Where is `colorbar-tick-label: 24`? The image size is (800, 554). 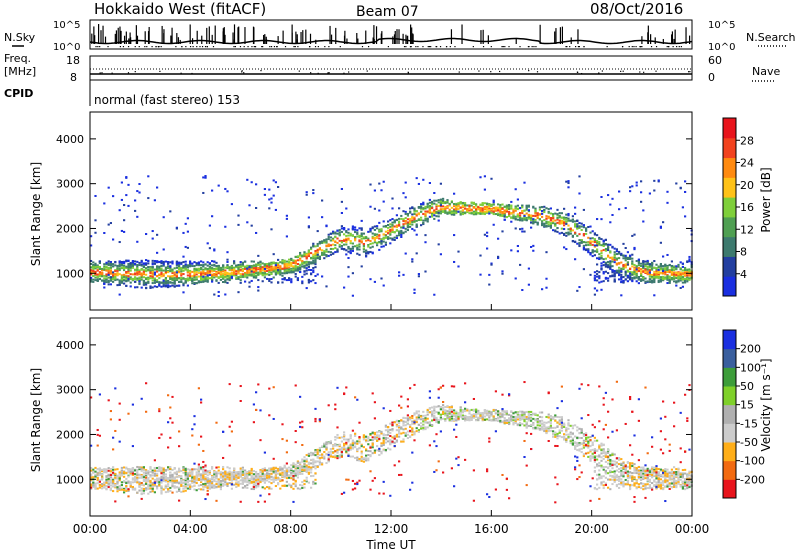 colorbar-tick-label: 24 is located at coordinates (747, 163).